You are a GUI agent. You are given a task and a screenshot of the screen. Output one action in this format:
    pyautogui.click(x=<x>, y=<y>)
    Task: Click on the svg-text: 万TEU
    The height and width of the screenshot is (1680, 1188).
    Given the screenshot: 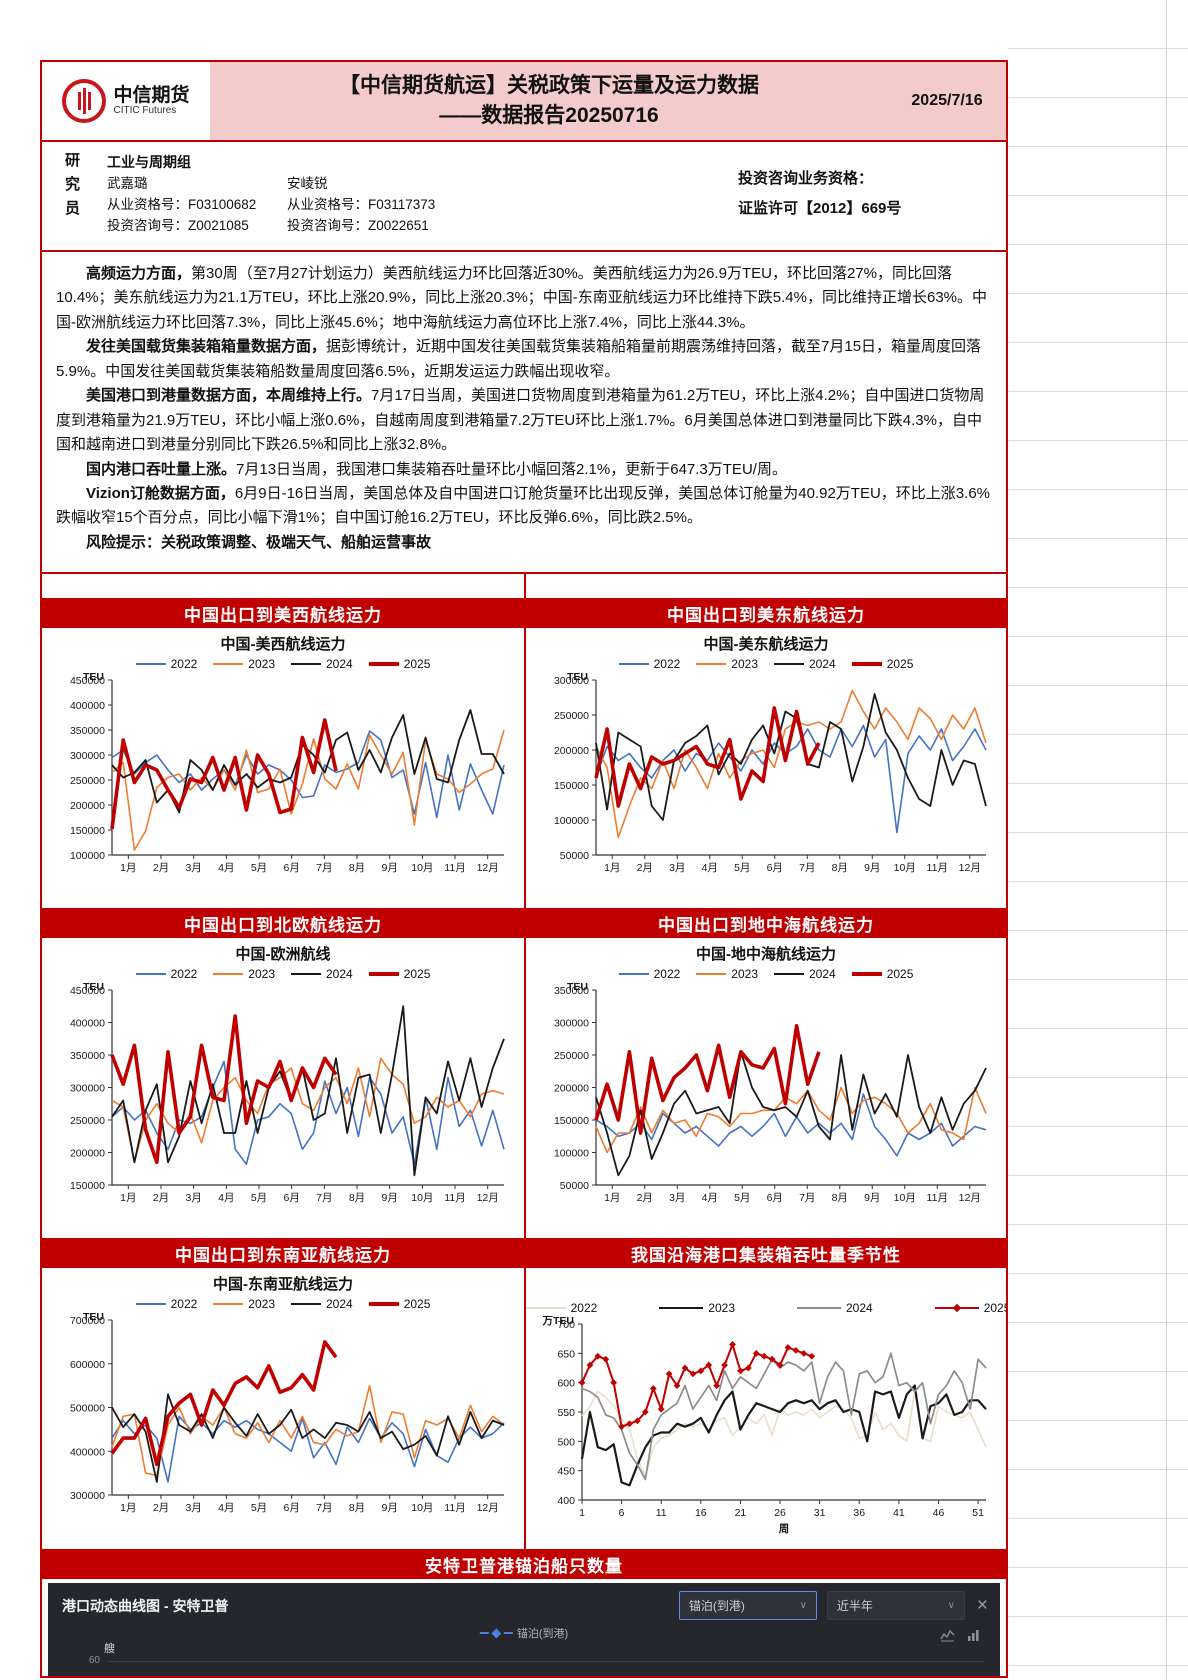 What is the action you would take?
    pyautogui.click(x=558, y=1321)
    